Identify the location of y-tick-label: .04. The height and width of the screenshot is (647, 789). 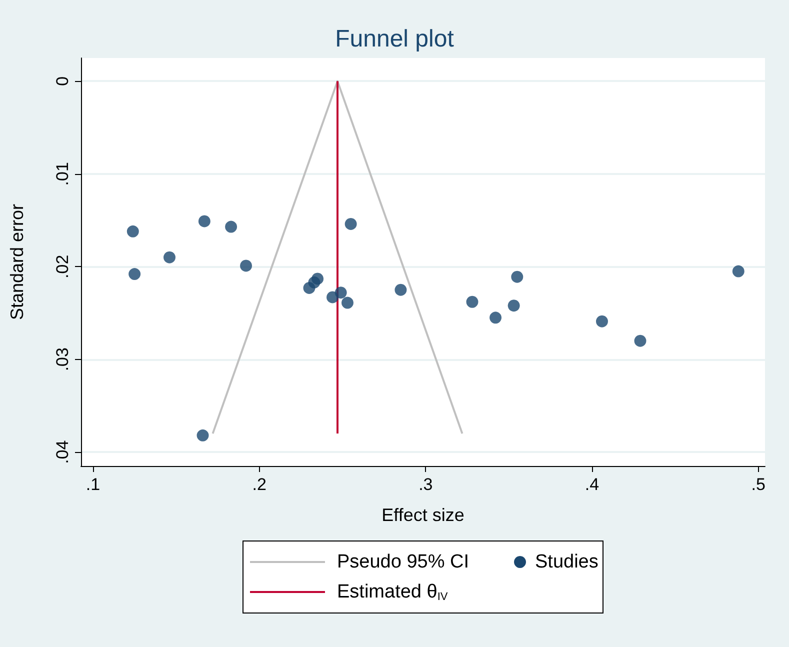
(62, 452).